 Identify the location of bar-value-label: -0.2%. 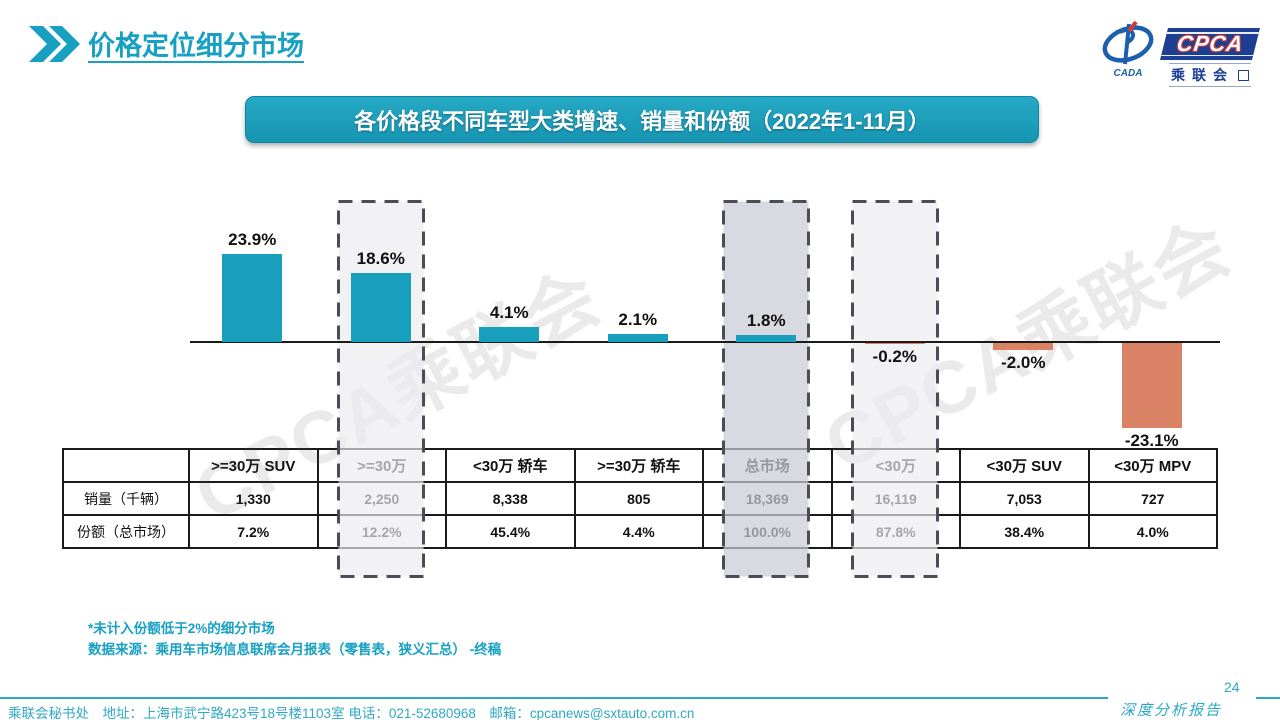
(894, 356).